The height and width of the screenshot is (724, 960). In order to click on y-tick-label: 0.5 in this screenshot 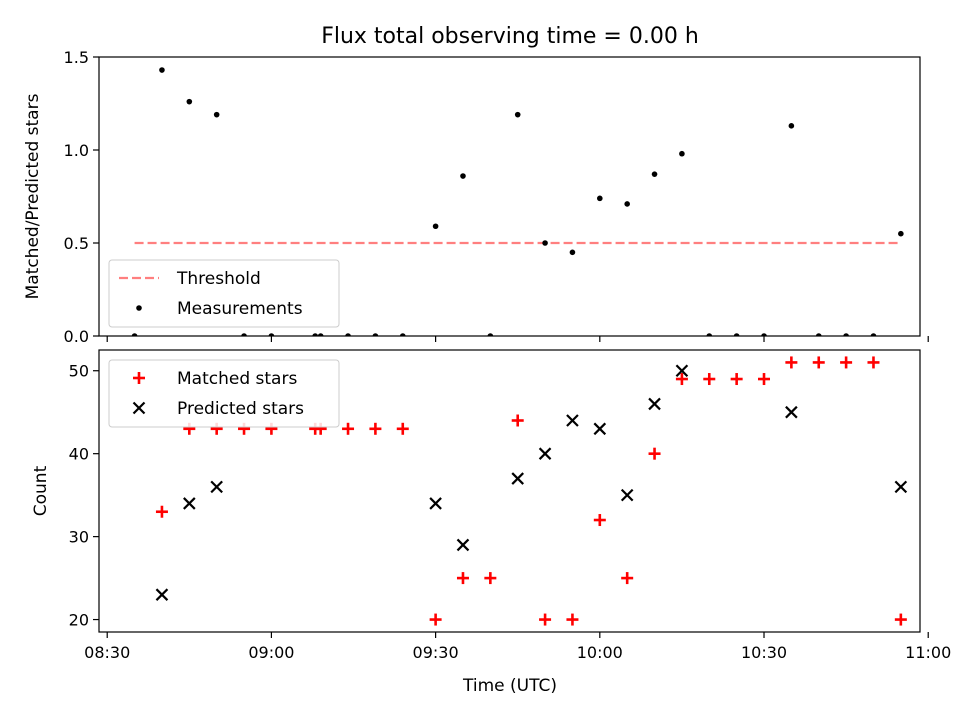, I will do `click(76, 243)`.